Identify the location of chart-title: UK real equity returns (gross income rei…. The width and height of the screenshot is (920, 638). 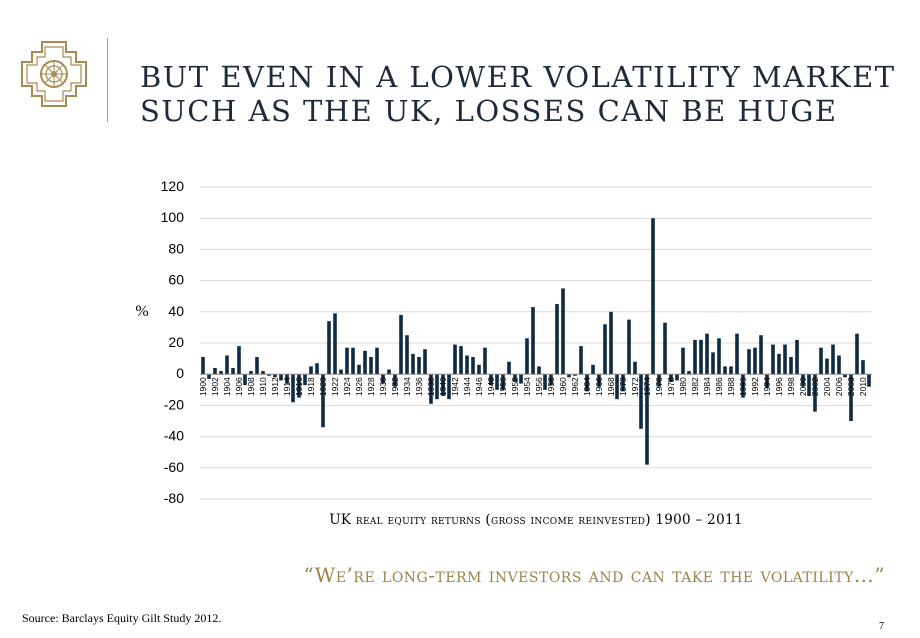
(535, 520).